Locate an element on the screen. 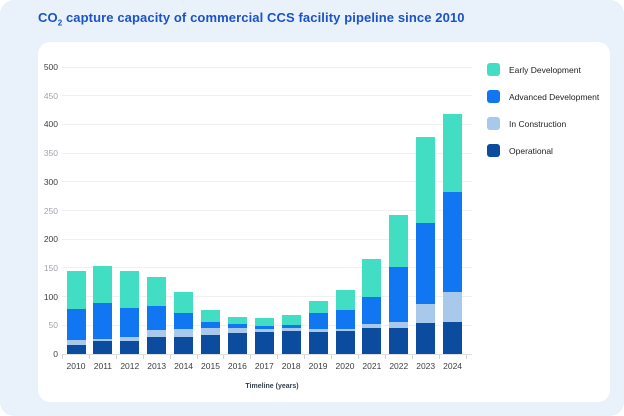 Image resolution: width=624 pixels, height=416 pixels. y-tick-label-250: 250 is located at coordinates (50, 210).